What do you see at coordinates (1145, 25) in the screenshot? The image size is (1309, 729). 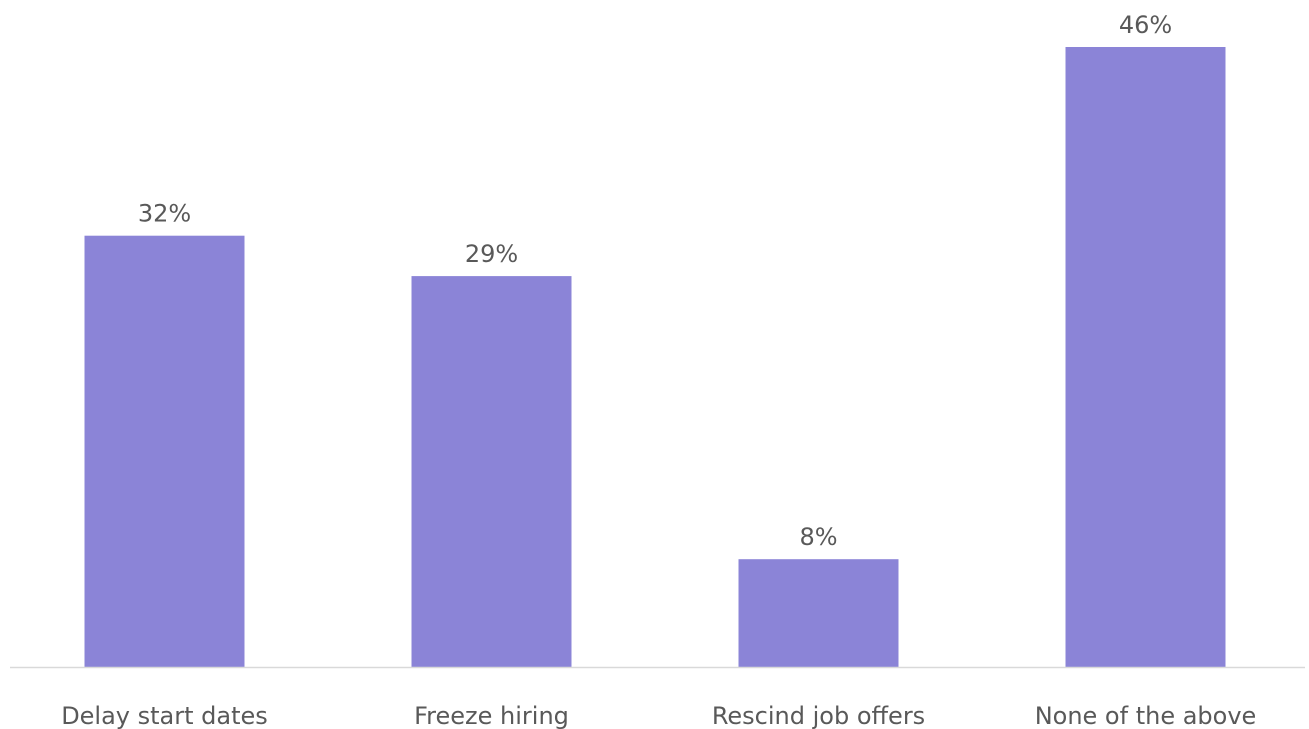 I see `bar-value-label-4: 46%` at bounding box center [1145, 25].